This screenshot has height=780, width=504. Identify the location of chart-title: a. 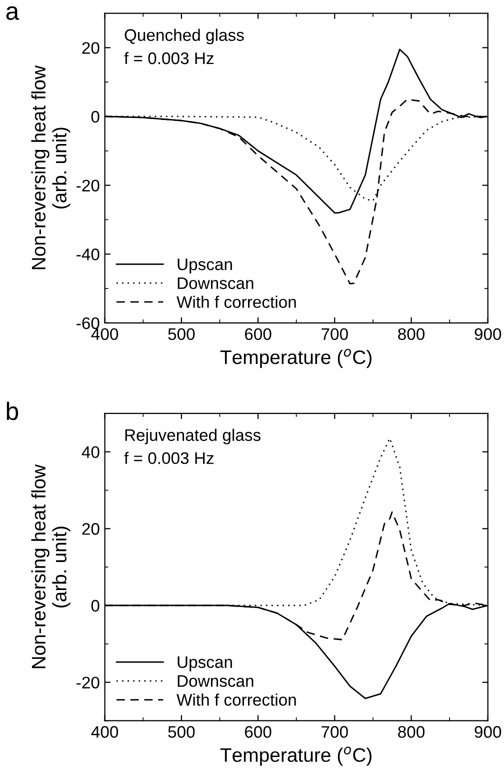
(13, 13).